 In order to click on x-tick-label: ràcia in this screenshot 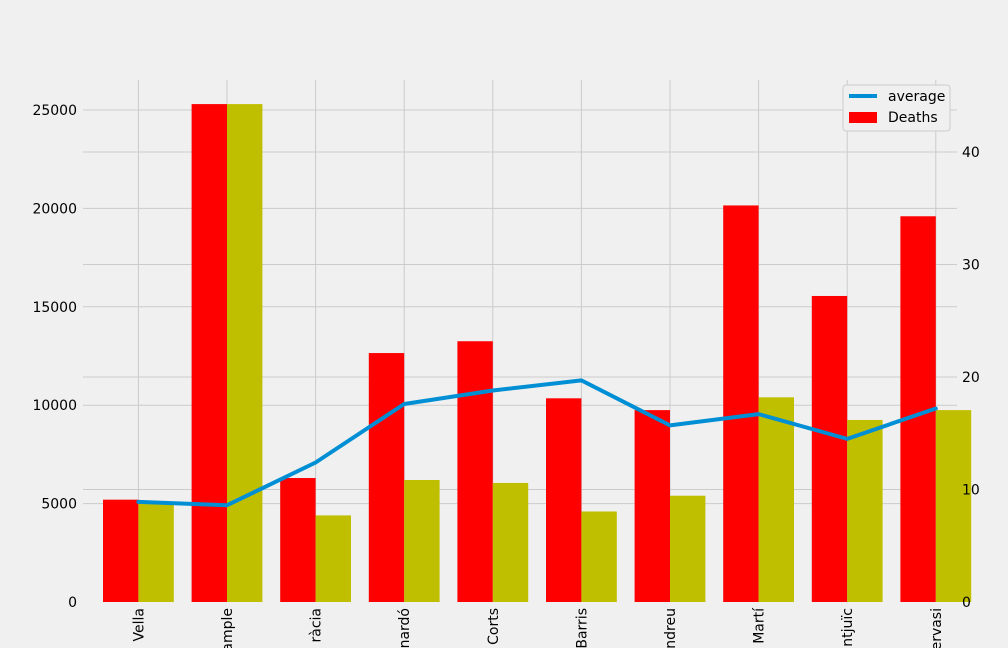, I will do `click(317, 625)`.